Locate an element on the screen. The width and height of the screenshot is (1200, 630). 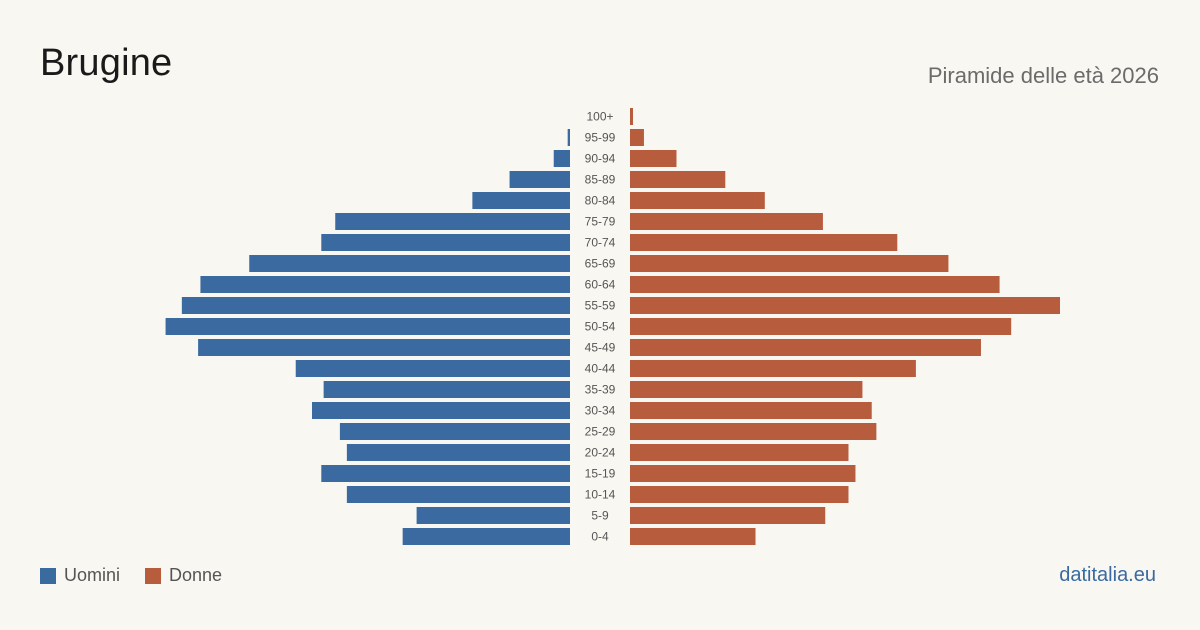
legend: Uomini Donne is located at coordinates (143, 575).